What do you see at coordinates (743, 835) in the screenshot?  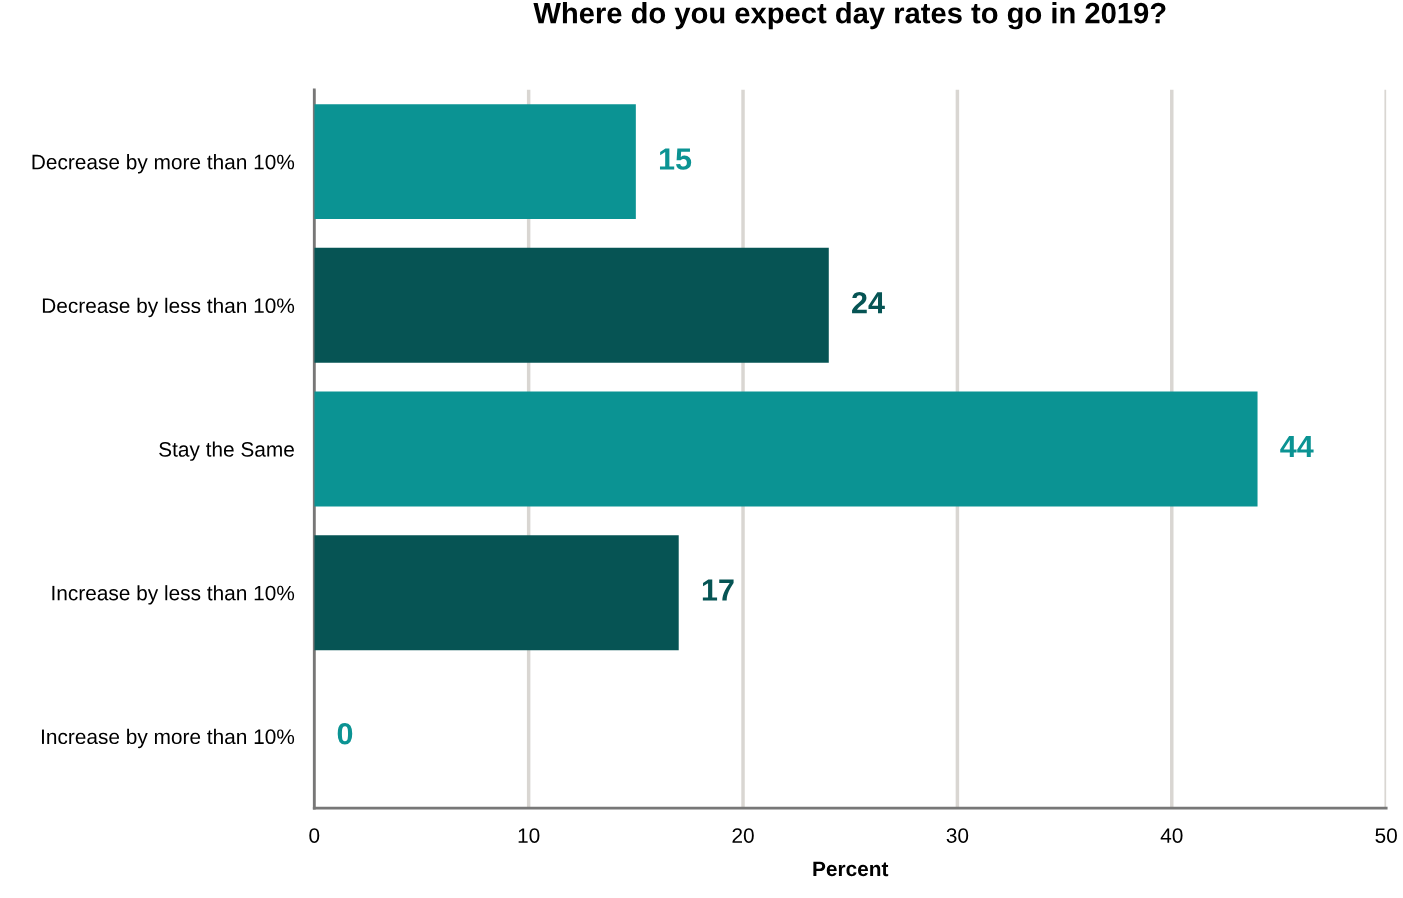 I see `x-tick-label: 20` at bounding box center [743, 835].